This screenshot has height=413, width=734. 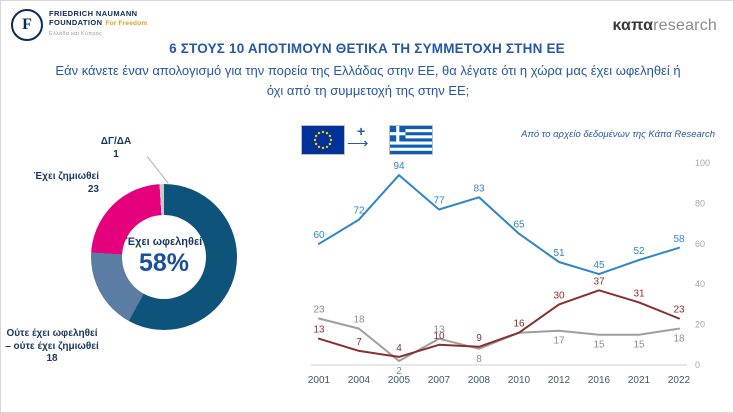 I want to click on svg-text: 100, so click(x=702, y=163).